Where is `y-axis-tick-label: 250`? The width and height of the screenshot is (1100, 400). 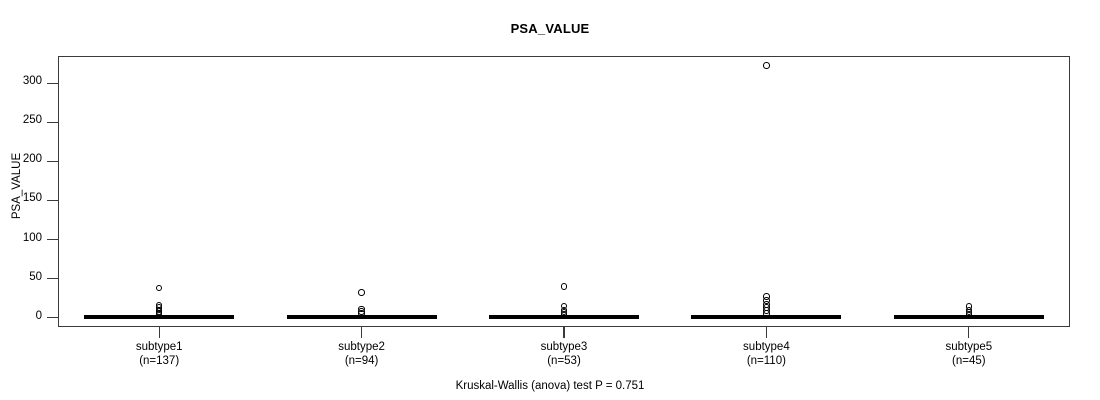
y-axis-tick-label: 250 is located at coordinates (32, 120).